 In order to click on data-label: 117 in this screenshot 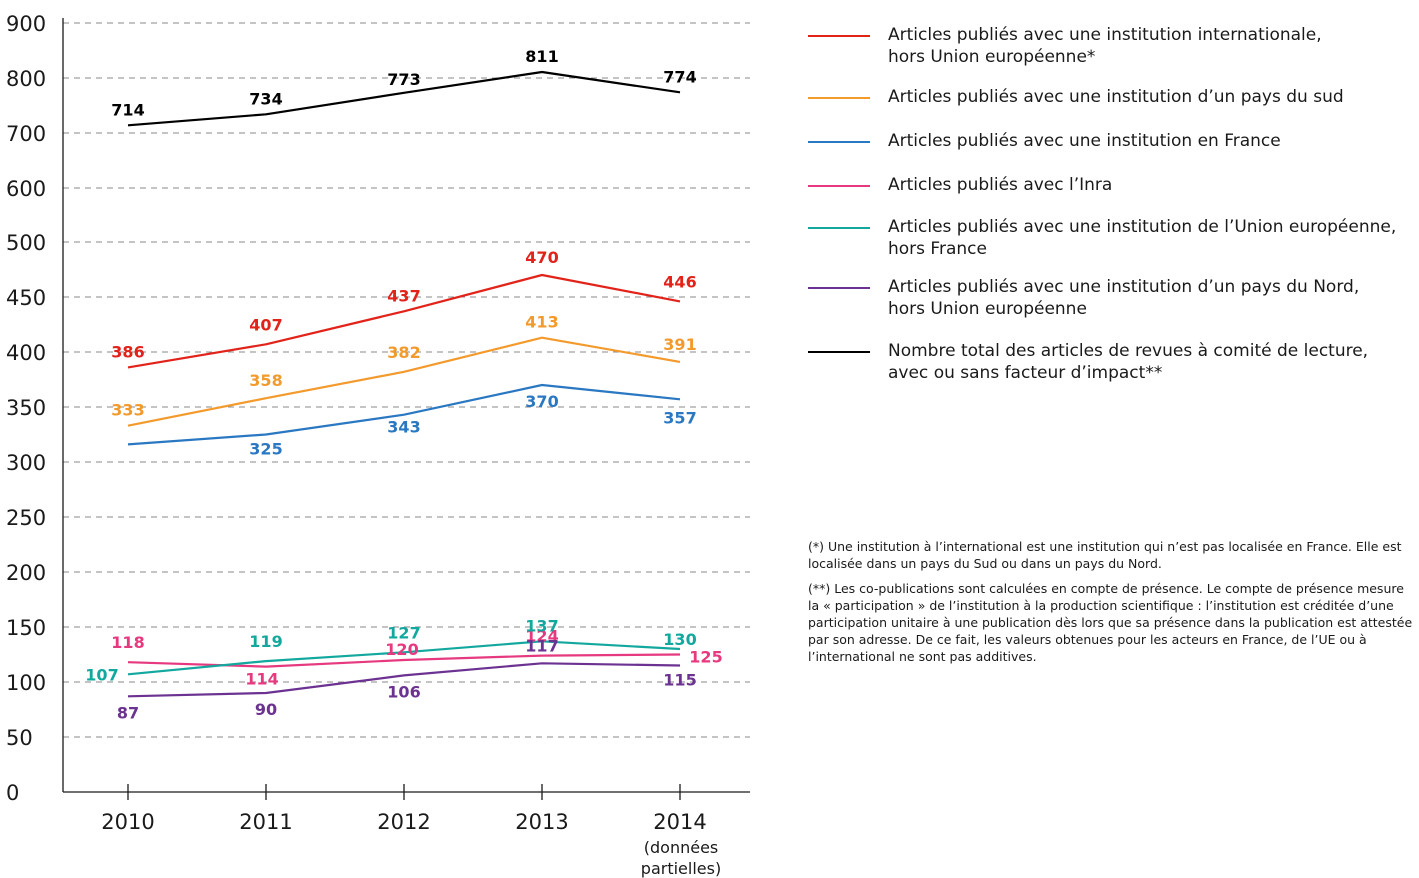, I will do `click(541, 645)`.